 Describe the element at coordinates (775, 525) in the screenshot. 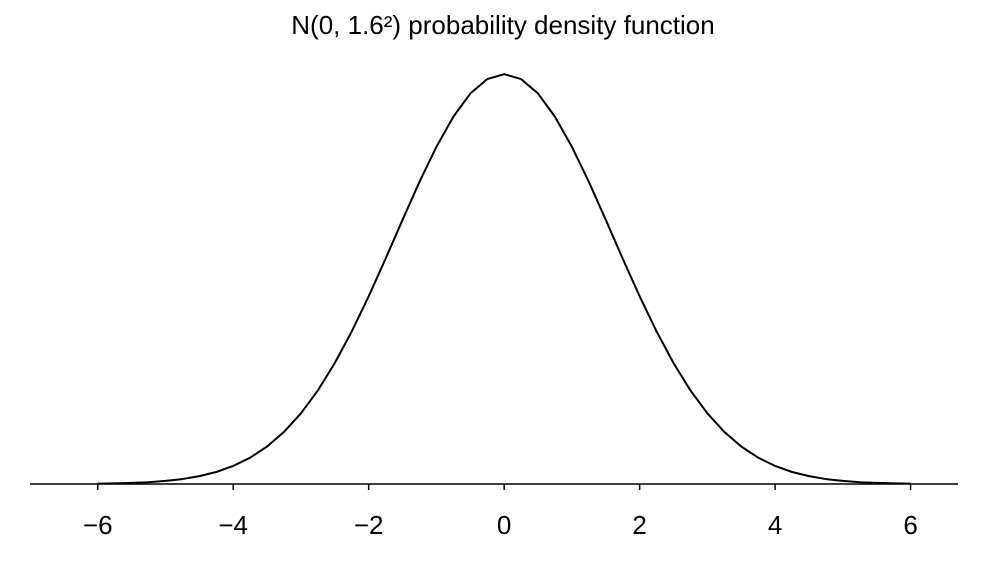

I see `x-tick-label: 4` at that location.